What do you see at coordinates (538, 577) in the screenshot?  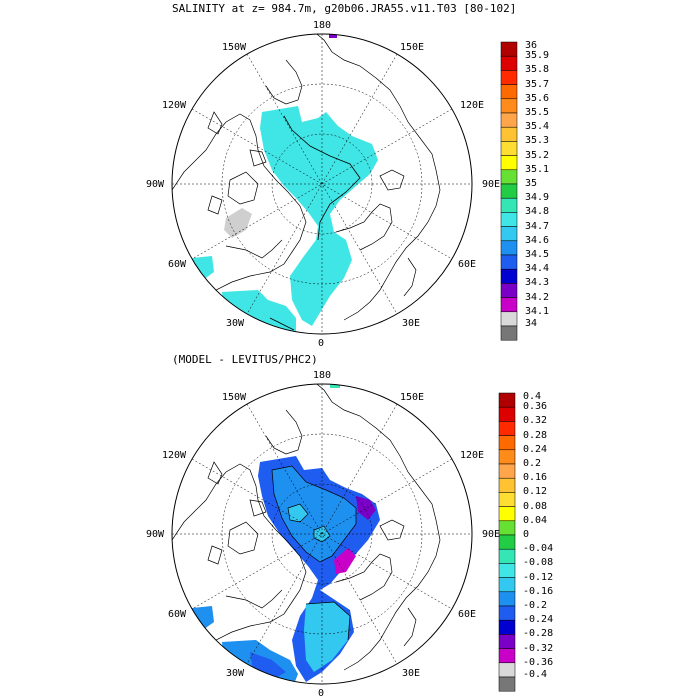 I see `bottom-colorbar-label: -0.12` at bounding box center [538, 577].